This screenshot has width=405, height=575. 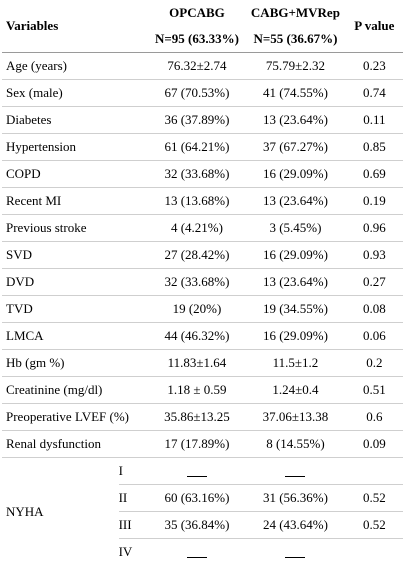 What do you see at coordinates (295, 416) in the screenshot?
I see `row-value-b: 37.06±13.38` at bounding box center [295, 416].